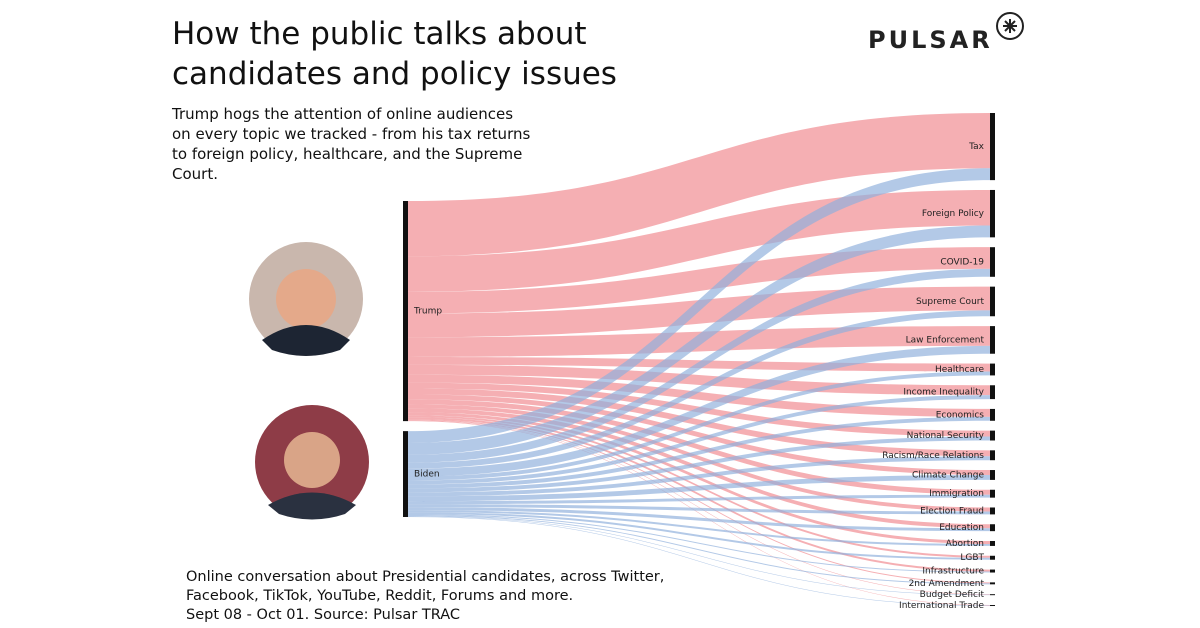  What do you see at coordinates (1010, 26) in the screenshot?
I see `logo-icon` at bounding box center [1010, 26].